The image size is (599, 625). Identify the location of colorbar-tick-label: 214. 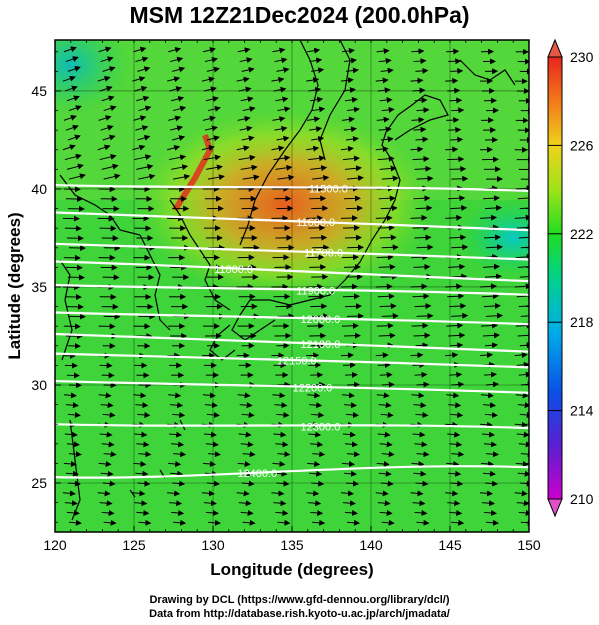
(582, 411).